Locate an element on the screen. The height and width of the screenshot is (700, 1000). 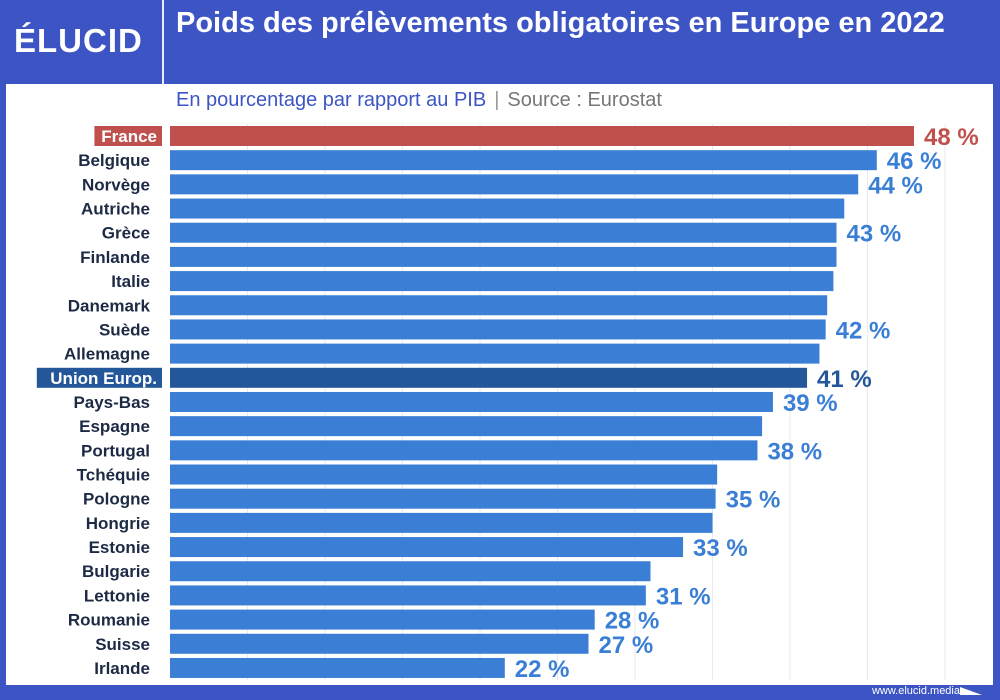
category-label: Finlande is located at coordinates (115, 257).